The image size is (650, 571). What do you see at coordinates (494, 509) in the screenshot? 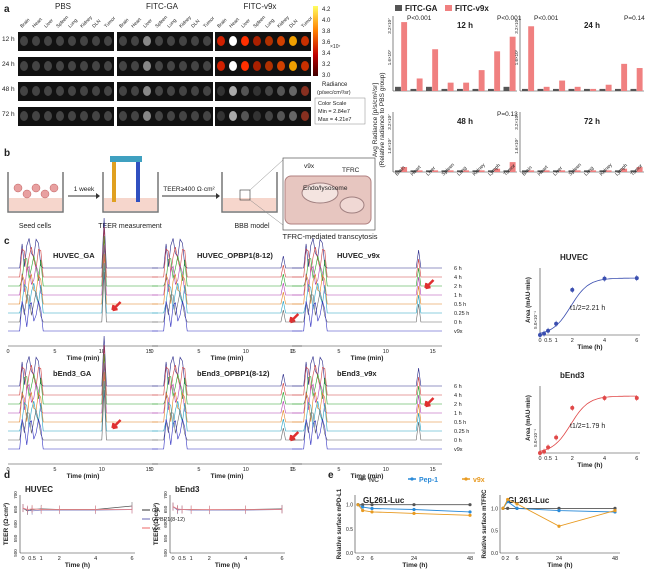
I see `y-tick-label: 1.0` at bounding box center [494, 509].